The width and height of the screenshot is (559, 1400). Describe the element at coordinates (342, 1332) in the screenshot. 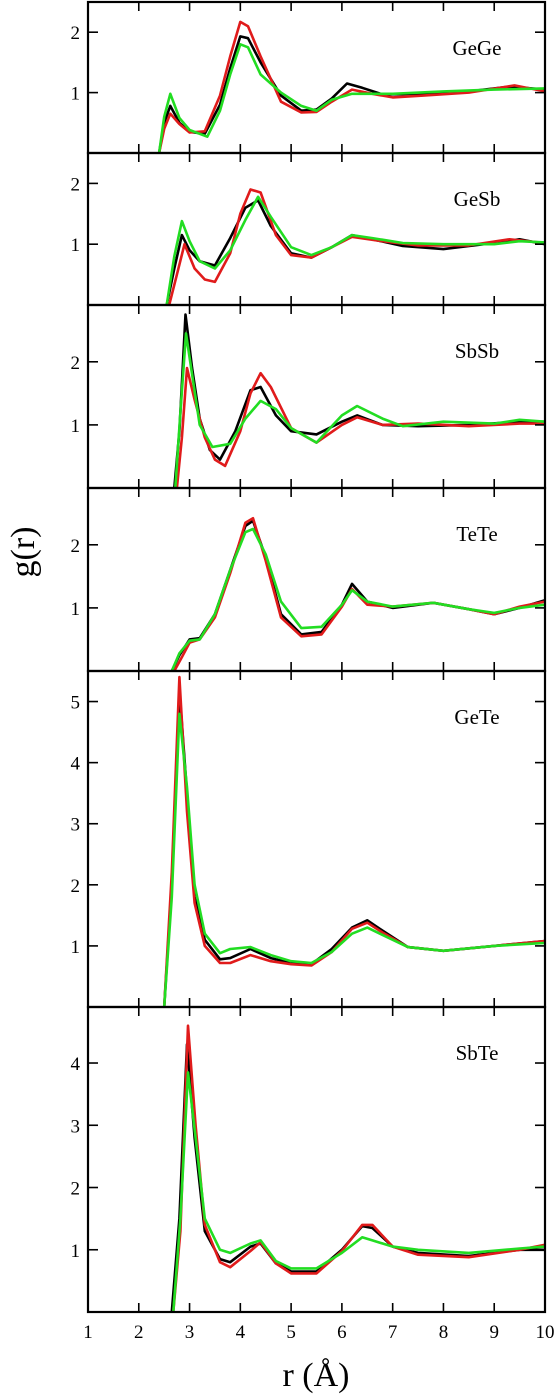

I see `x-tick-label: 6` at that location.